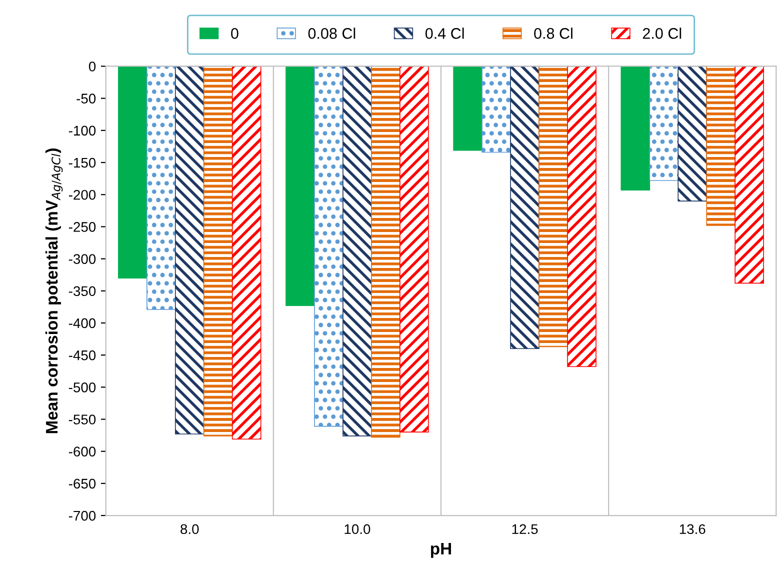  I want to click on y-tick-label: -400, so click(82, 323).